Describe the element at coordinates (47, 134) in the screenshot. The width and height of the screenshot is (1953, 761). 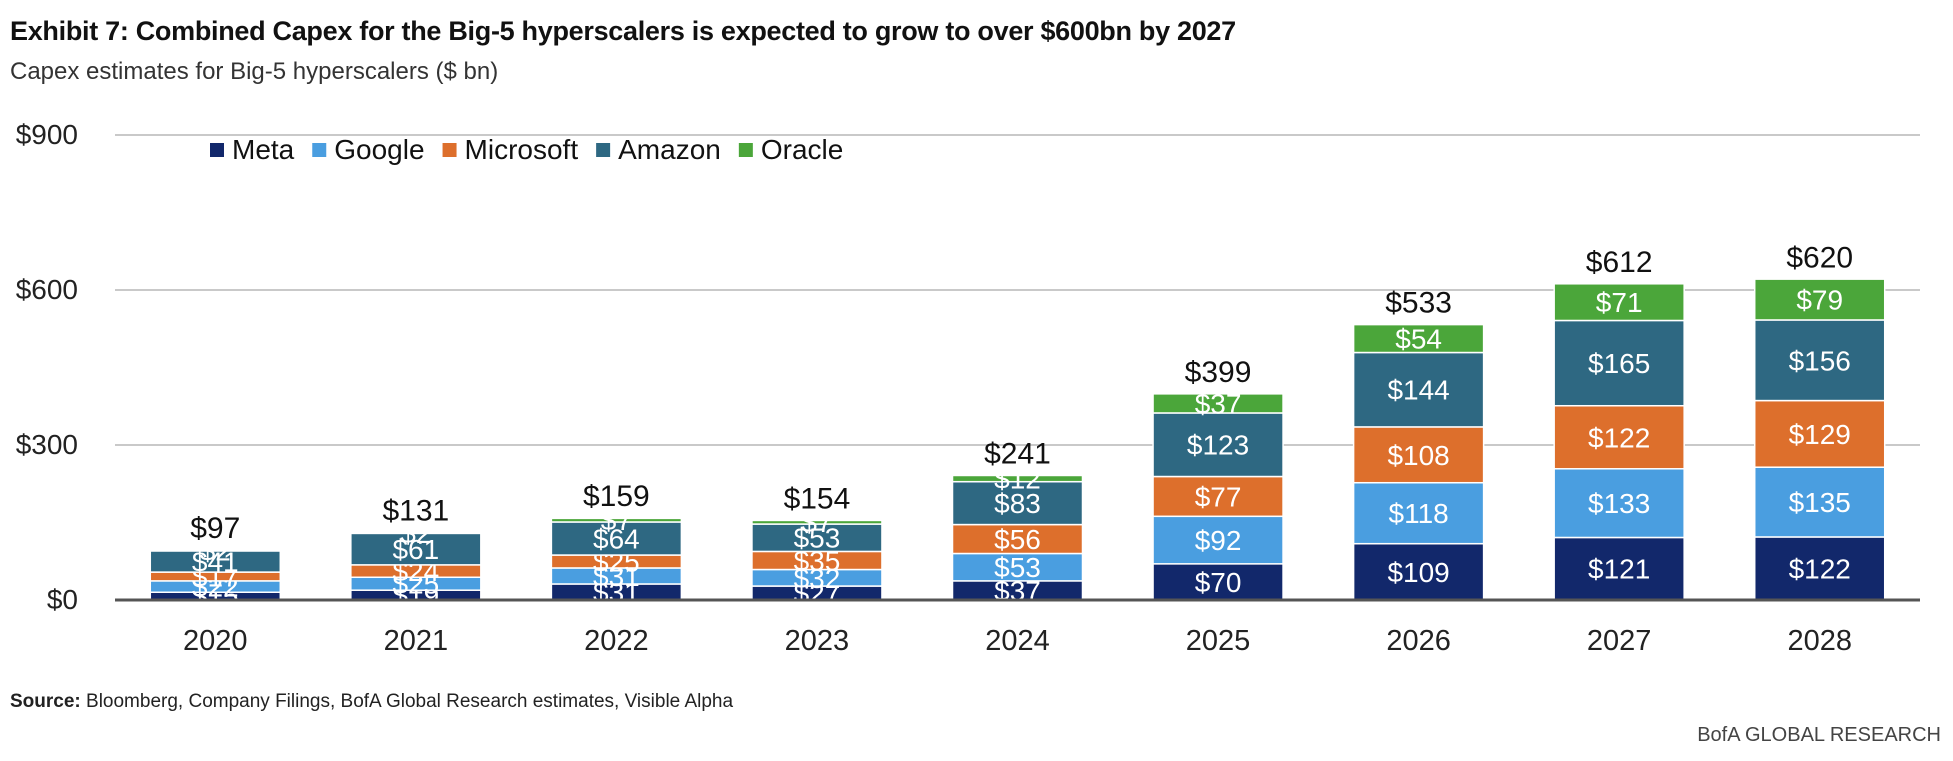
I see `y-tick-label: $900` at that location.